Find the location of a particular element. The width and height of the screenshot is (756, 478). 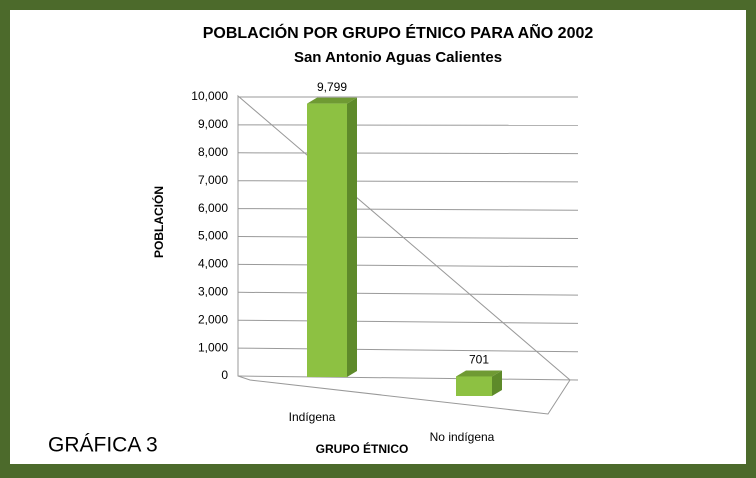

y-tick-label: 3,000 is located at coordinates (213, 291).